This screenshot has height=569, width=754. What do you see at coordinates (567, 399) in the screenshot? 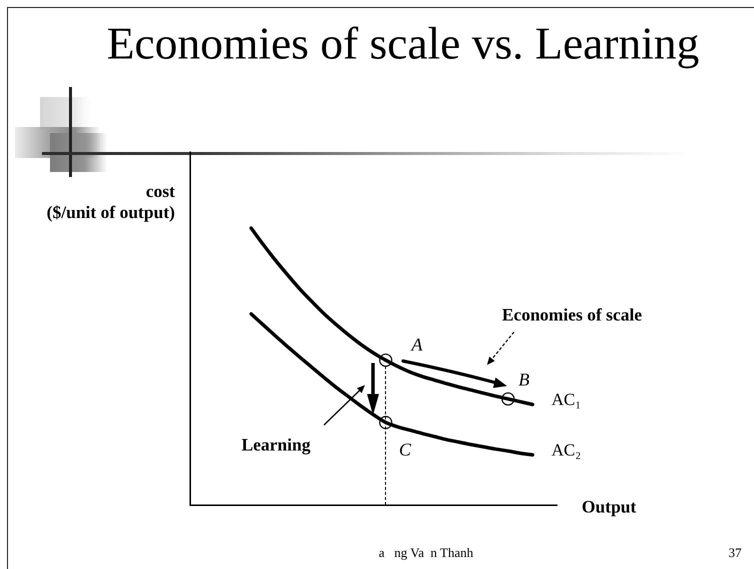
I see `series-label: AC₁` at bounding box center [567, 399].